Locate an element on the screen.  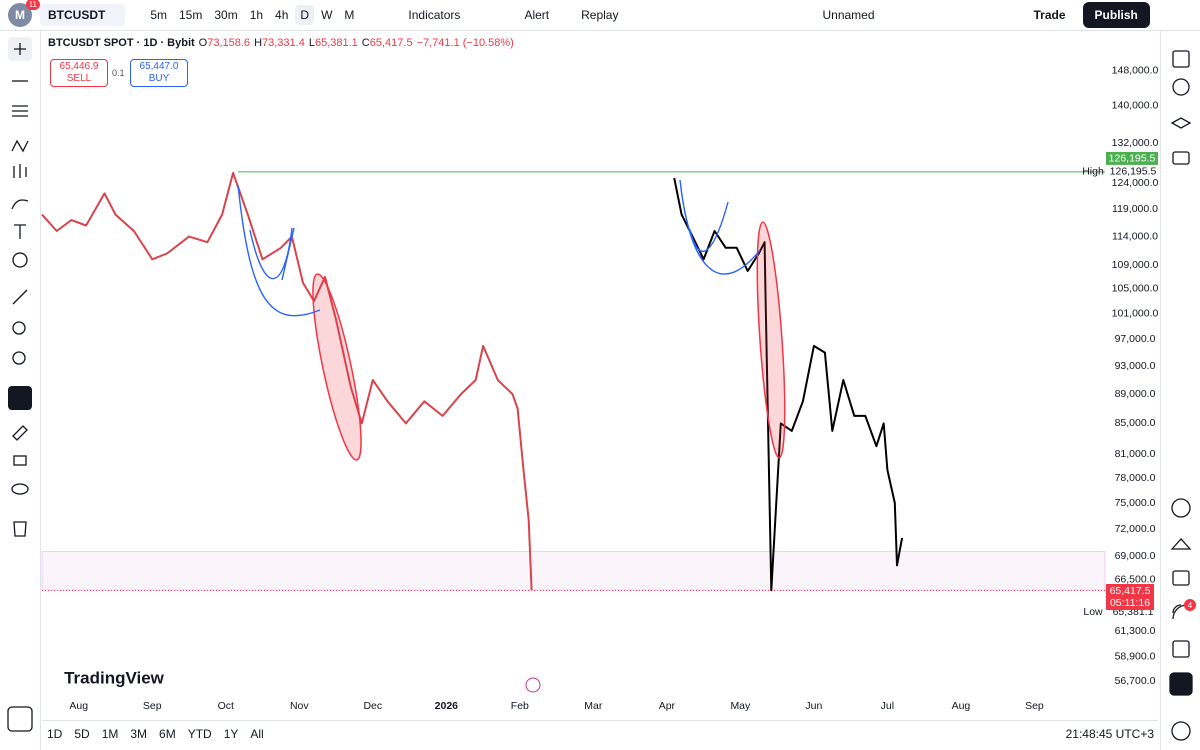
buy-button: 65,447.0 BUY is located at coordinates (159, 73).